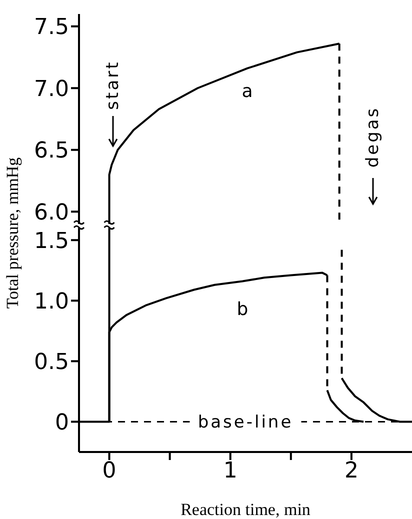  What do you see at coordinates (51, 89) in the screenshot?
I see `y-tick-label: 7.0` at bounding box center [51, 89].